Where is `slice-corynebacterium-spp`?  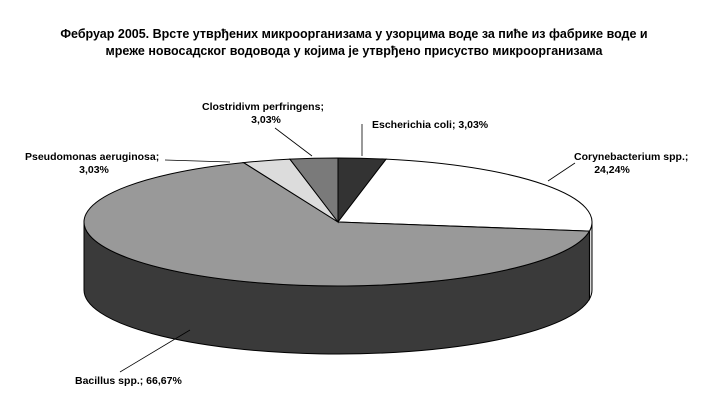
slice-corynebacterium-spp is located at coordinates (465, 195).